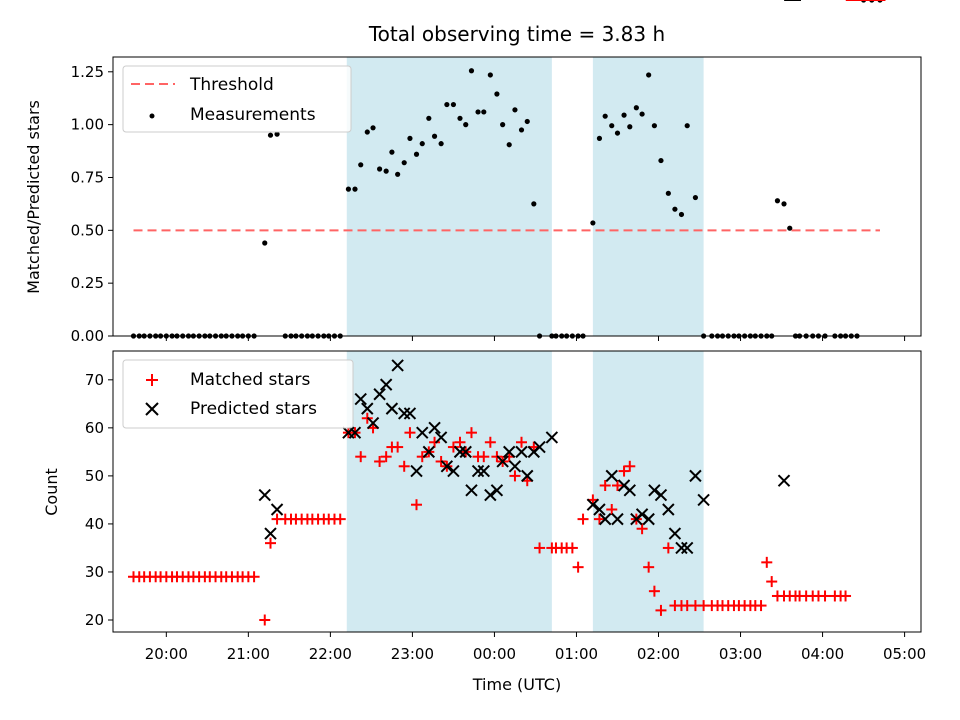 The width and height of the screenshot is (960, 720). What do you see at coordinates (658, 654) in the screenshot?
I see `x-tick-label: 02:00` at bounding box center [658, 654].